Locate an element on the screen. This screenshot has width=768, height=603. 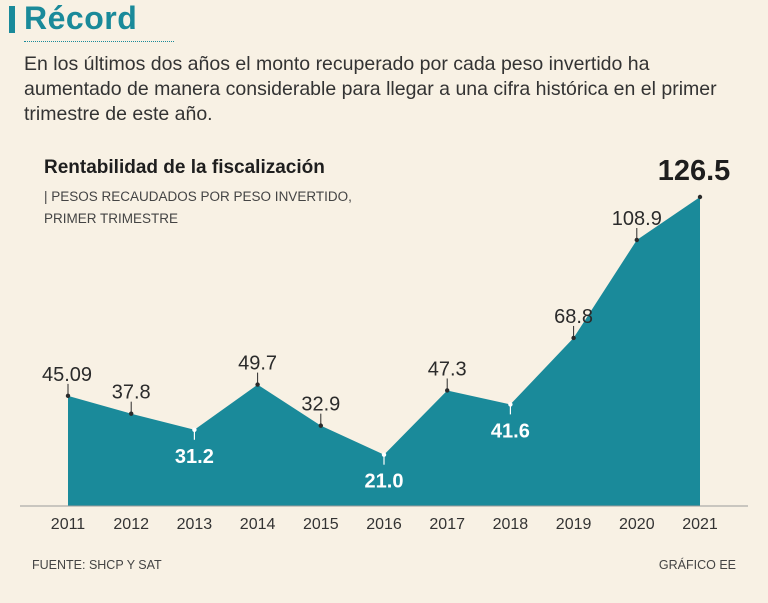
data-label-2013: 31.2 is located at coordinates (194, 457).